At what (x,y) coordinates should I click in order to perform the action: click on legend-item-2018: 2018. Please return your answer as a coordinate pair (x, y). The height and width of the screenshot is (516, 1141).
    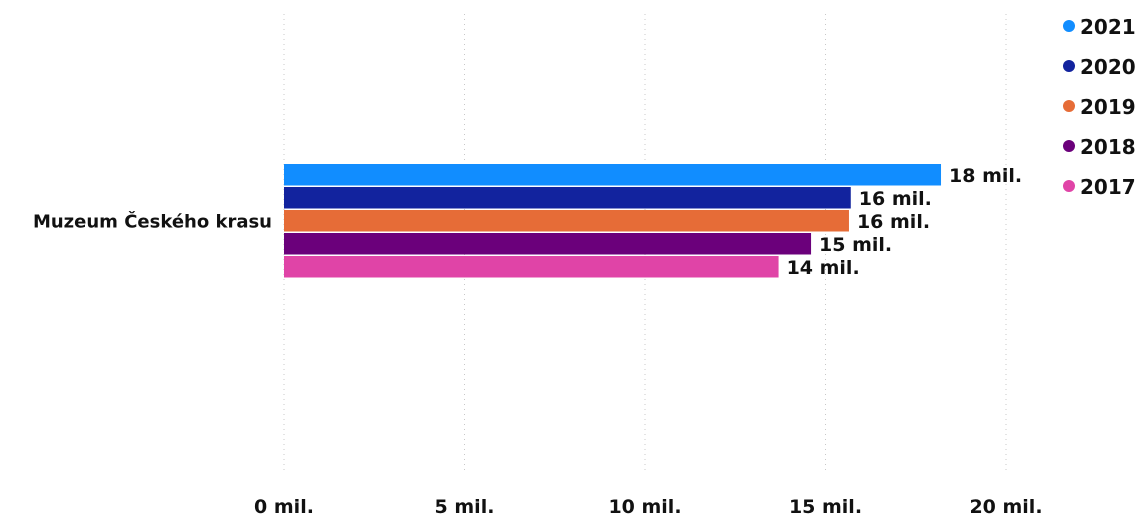
    Looking at the image, I should click on (1099, 147).